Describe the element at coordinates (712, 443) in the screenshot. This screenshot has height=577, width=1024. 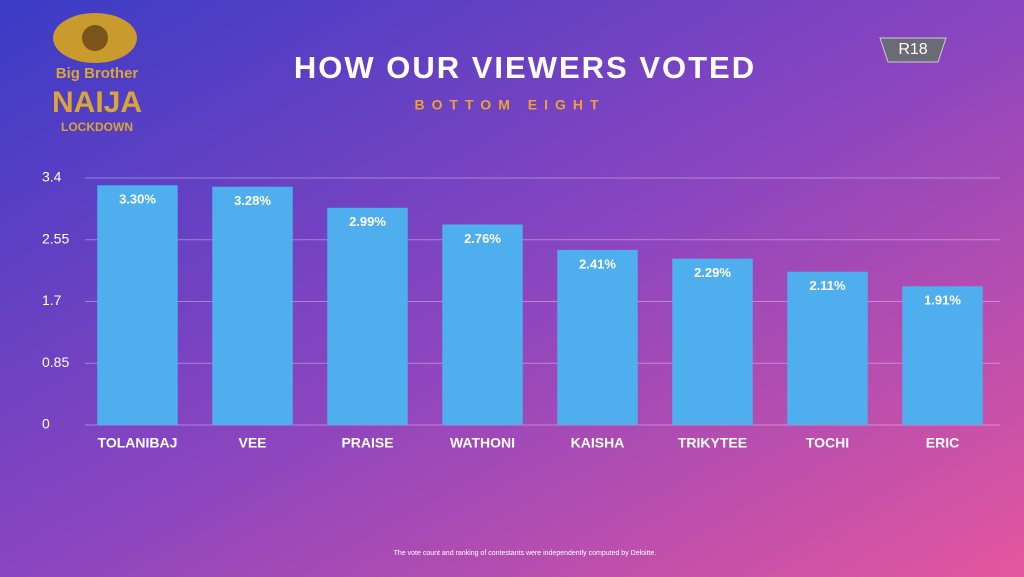
I see `x-tick-label: TRIKYTEE` at that location.